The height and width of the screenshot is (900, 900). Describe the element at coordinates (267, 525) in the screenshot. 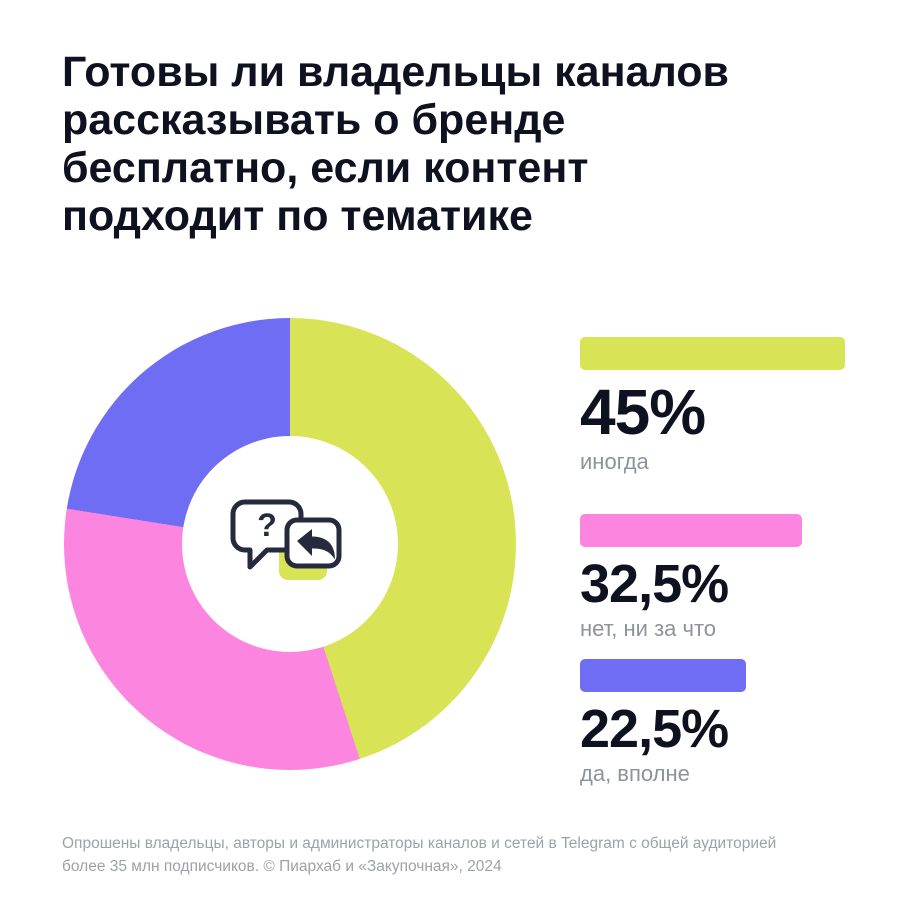

I see `question-mark-glyph: ?` at that location.